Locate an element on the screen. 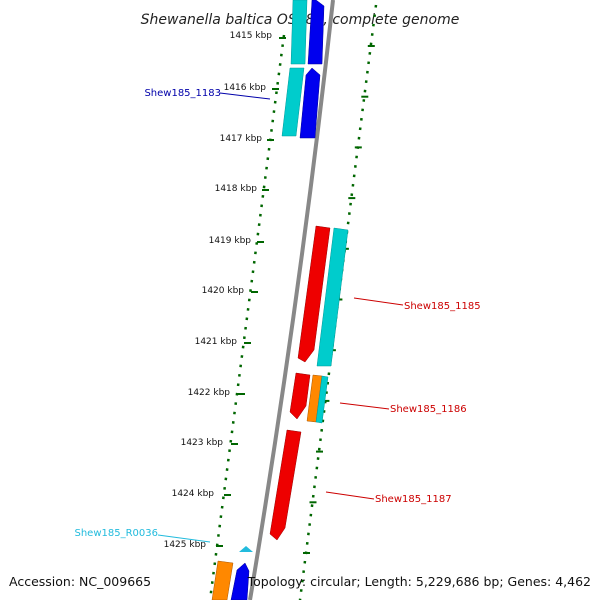 The height and width of the screenshot is (600, 600). tick: 1419 kbp is located at coordinates (236, 241).